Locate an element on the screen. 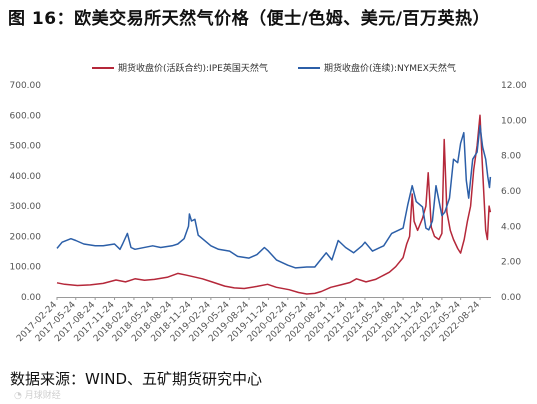 This screenshot has height=404, width=537. y-right-tick-label: 6.00 is located at coordinates (511, 192).